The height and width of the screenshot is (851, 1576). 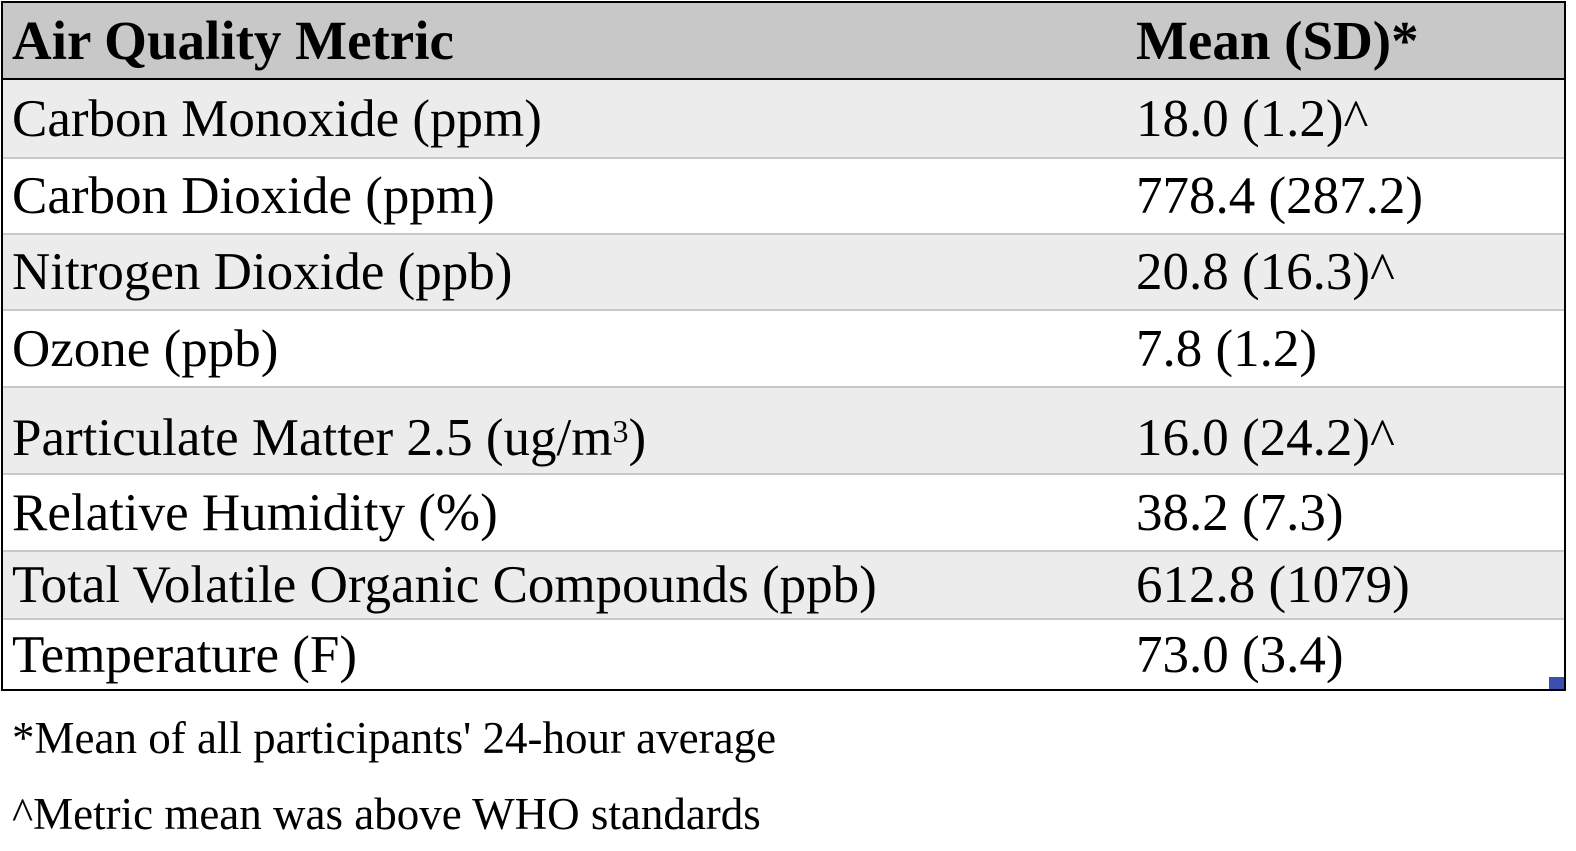 What do you see at coordinates (620, 431) in the screenshot?
I see `superscript-three: 3` at bounding box center [620, 431].